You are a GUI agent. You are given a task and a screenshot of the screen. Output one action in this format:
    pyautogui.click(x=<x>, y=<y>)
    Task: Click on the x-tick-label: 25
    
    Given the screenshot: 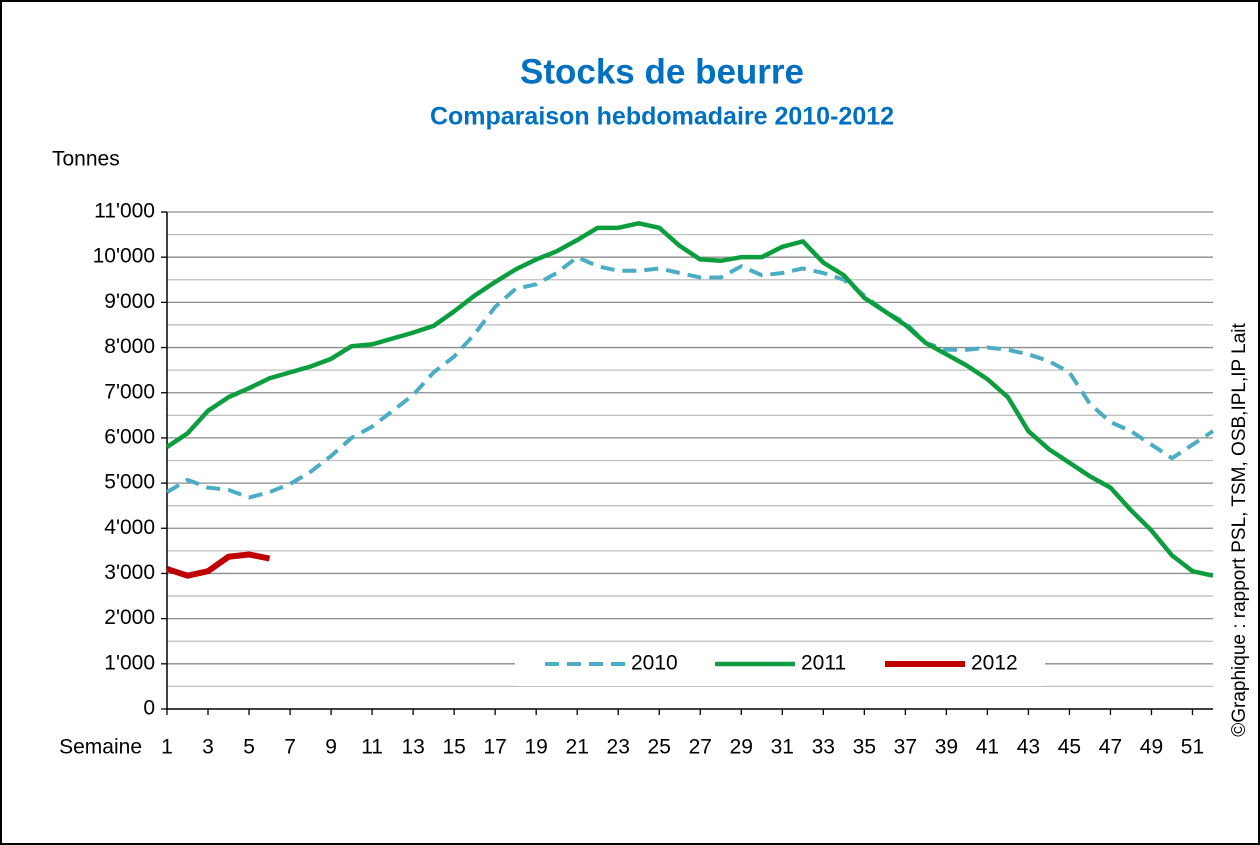 What is the action you would take?
    pyautogui.click(x=659, y=747)
    